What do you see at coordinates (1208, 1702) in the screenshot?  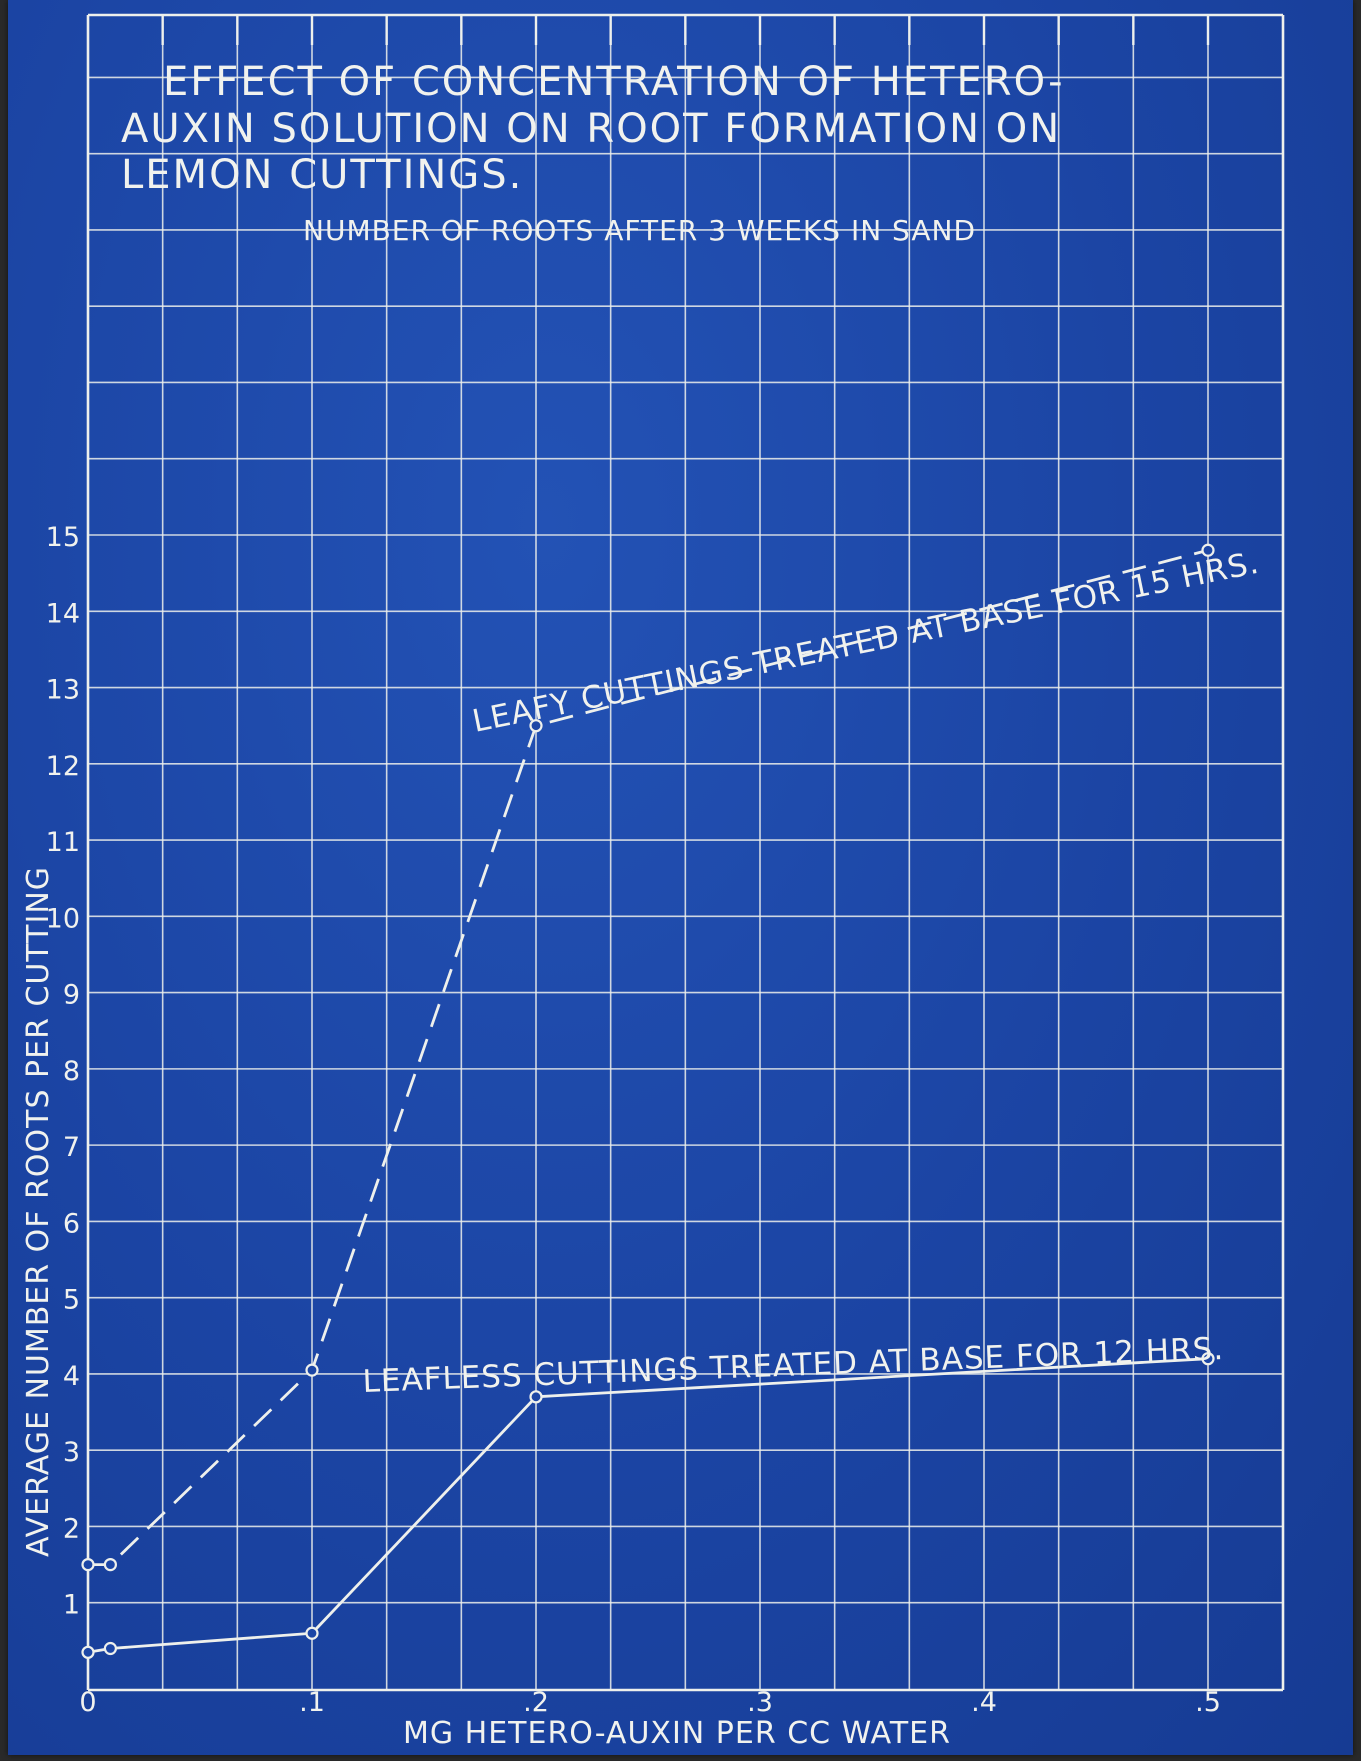 I see `x-tick-label: .5` at bounding box center [1208, 1702].